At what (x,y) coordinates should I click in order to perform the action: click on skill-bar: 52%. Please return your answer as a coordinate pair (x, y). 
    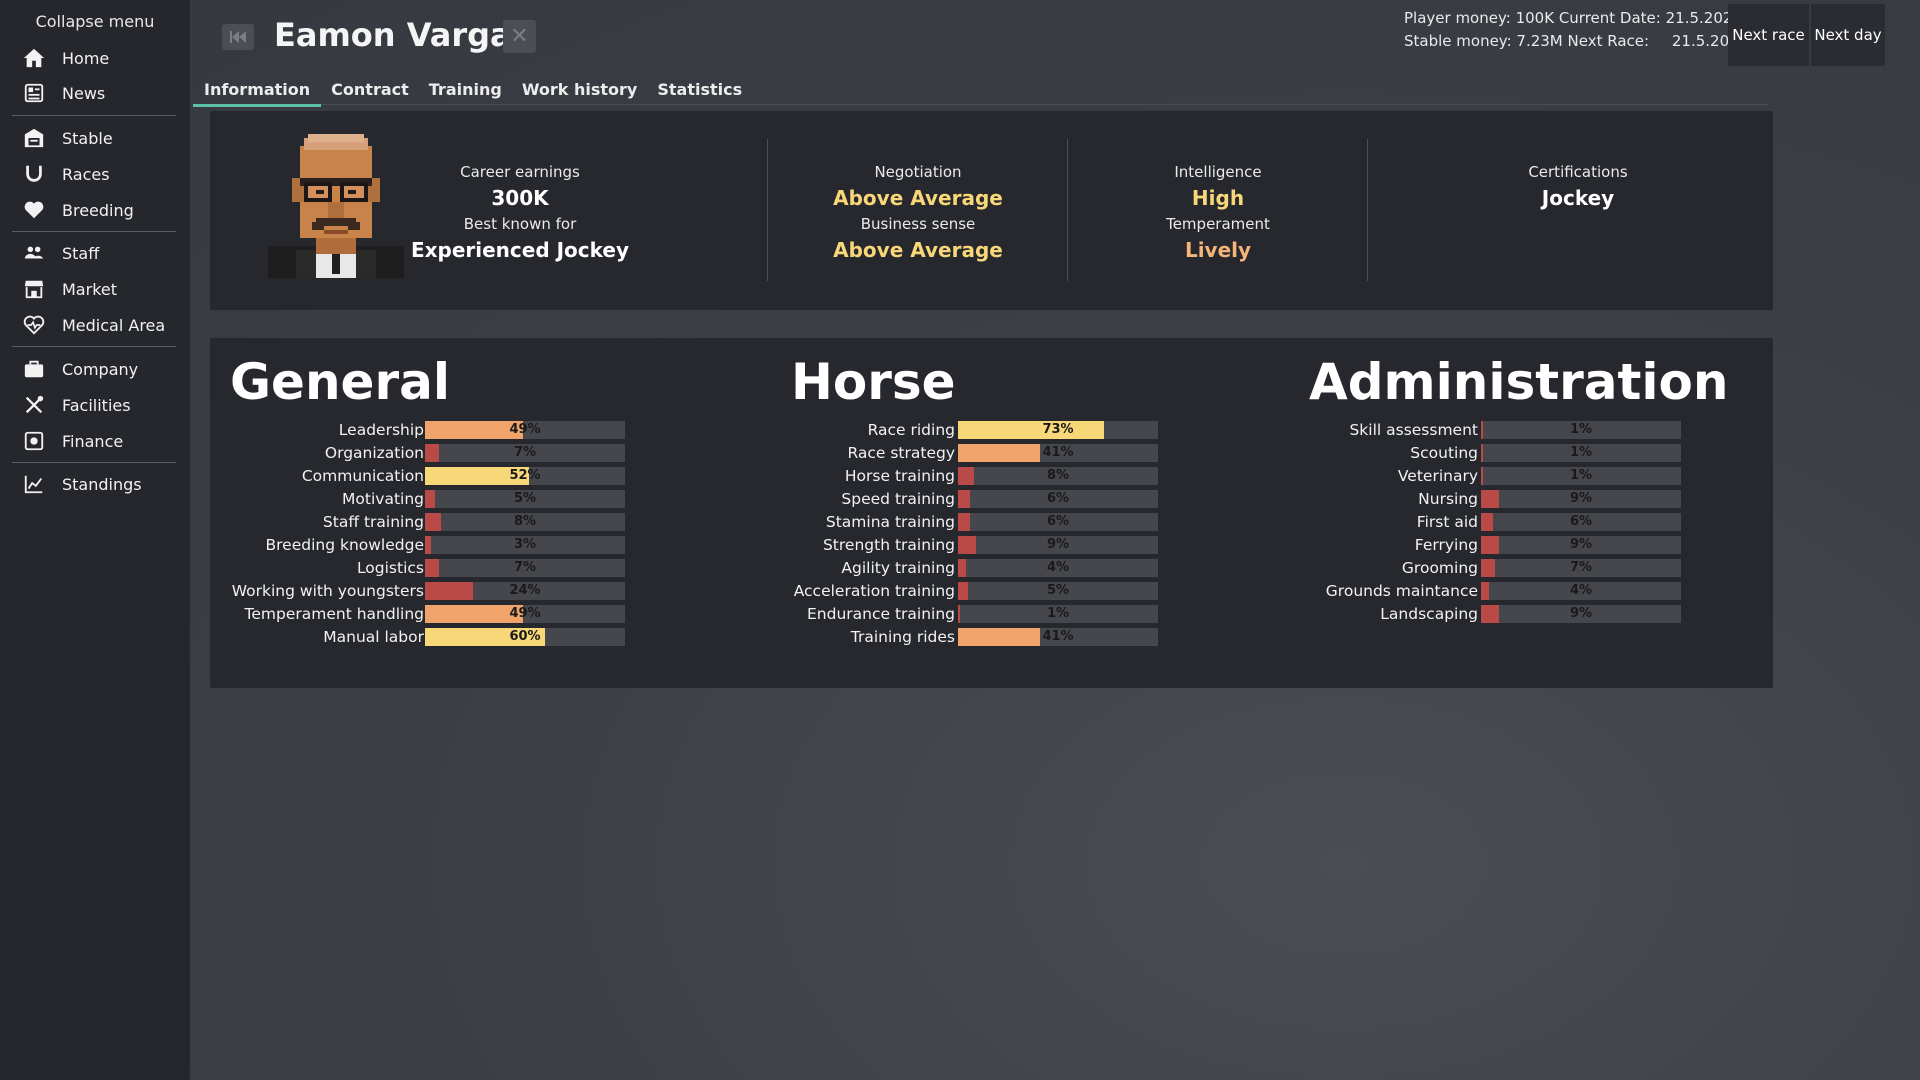
    Looking at the image, I should click on (525, 476).